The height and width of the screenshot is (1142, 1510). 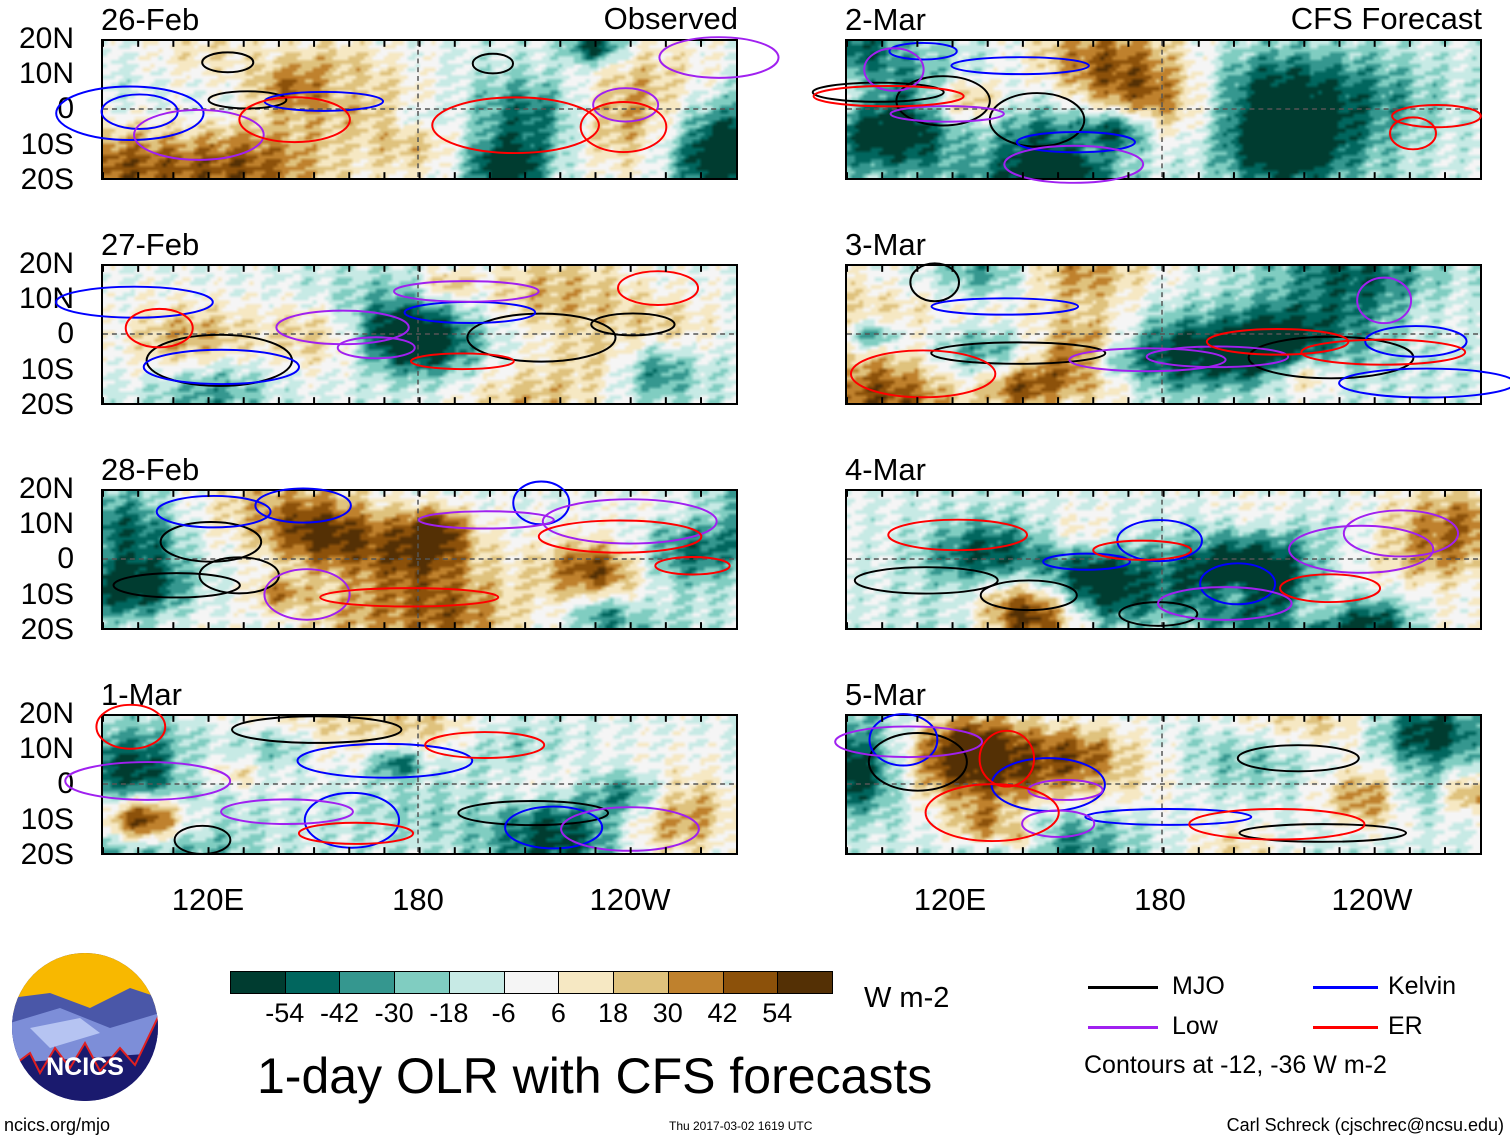 I want to click on panel-date: 4-Mar, so click(x=885, y=469).